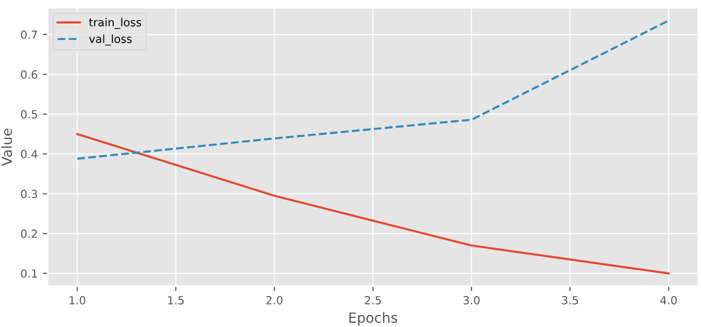  What do you see at coordinates (29, 74) in the screenshot?
I see `y-tick-label: 0.6` at bounding box center [29, 74].